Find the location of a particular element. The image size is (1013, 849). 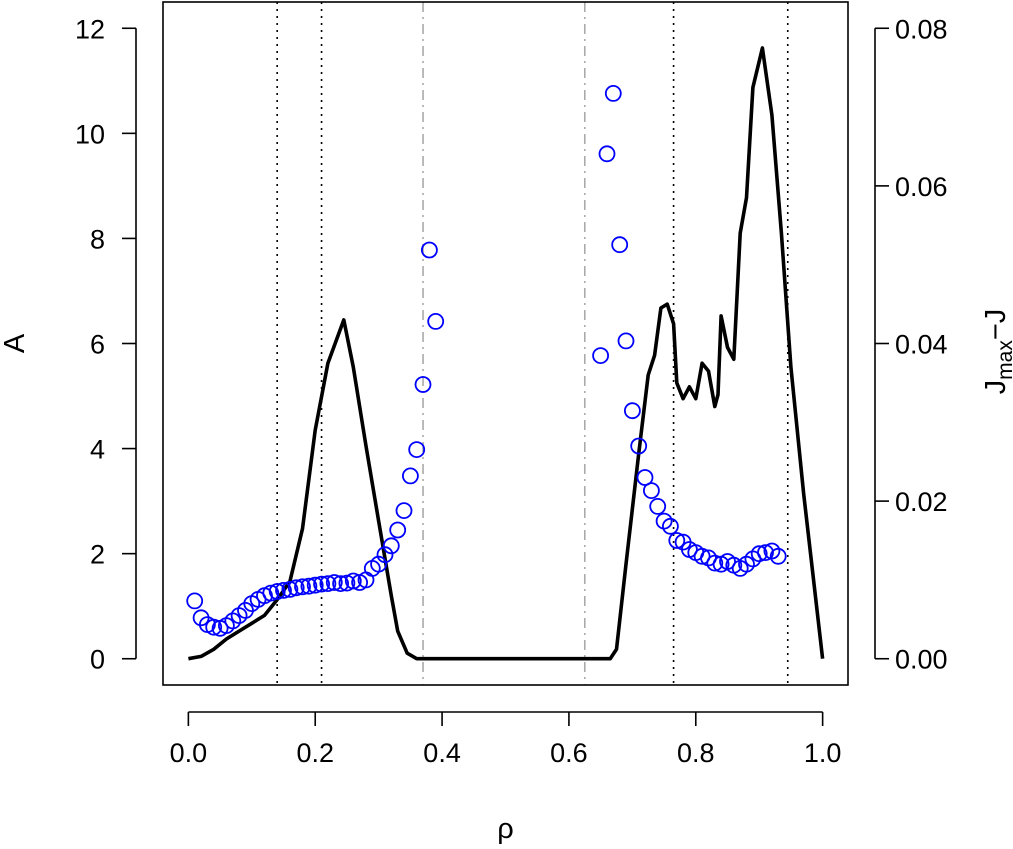

y-right-axis-label: Jmax−J is located at coordinates (996, 352).